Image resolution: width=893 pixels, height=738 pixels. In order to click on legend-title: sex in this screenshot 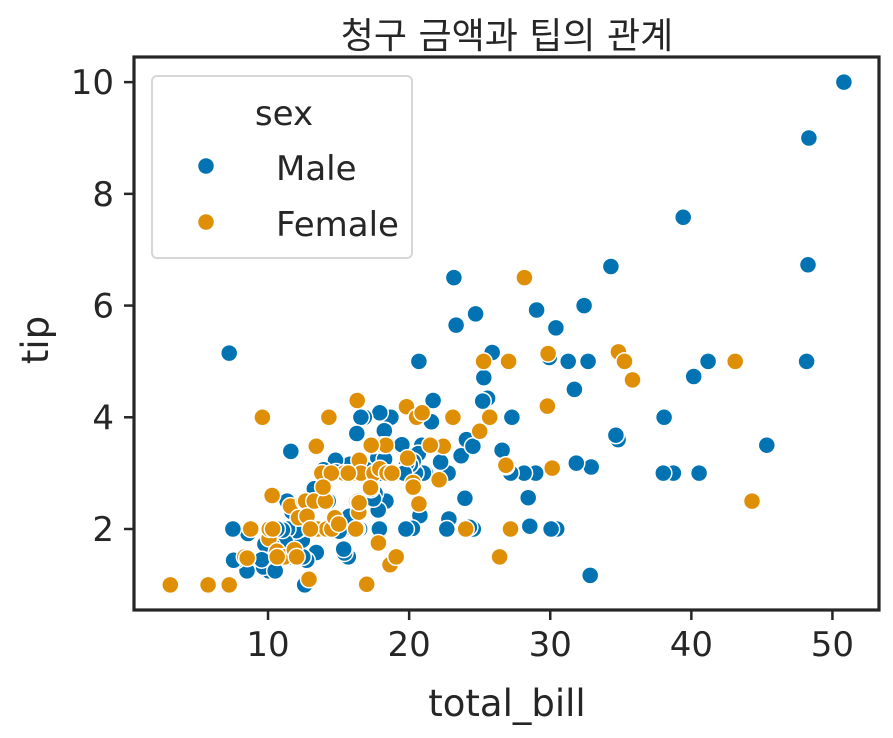, I will do `click(284, 114)`.